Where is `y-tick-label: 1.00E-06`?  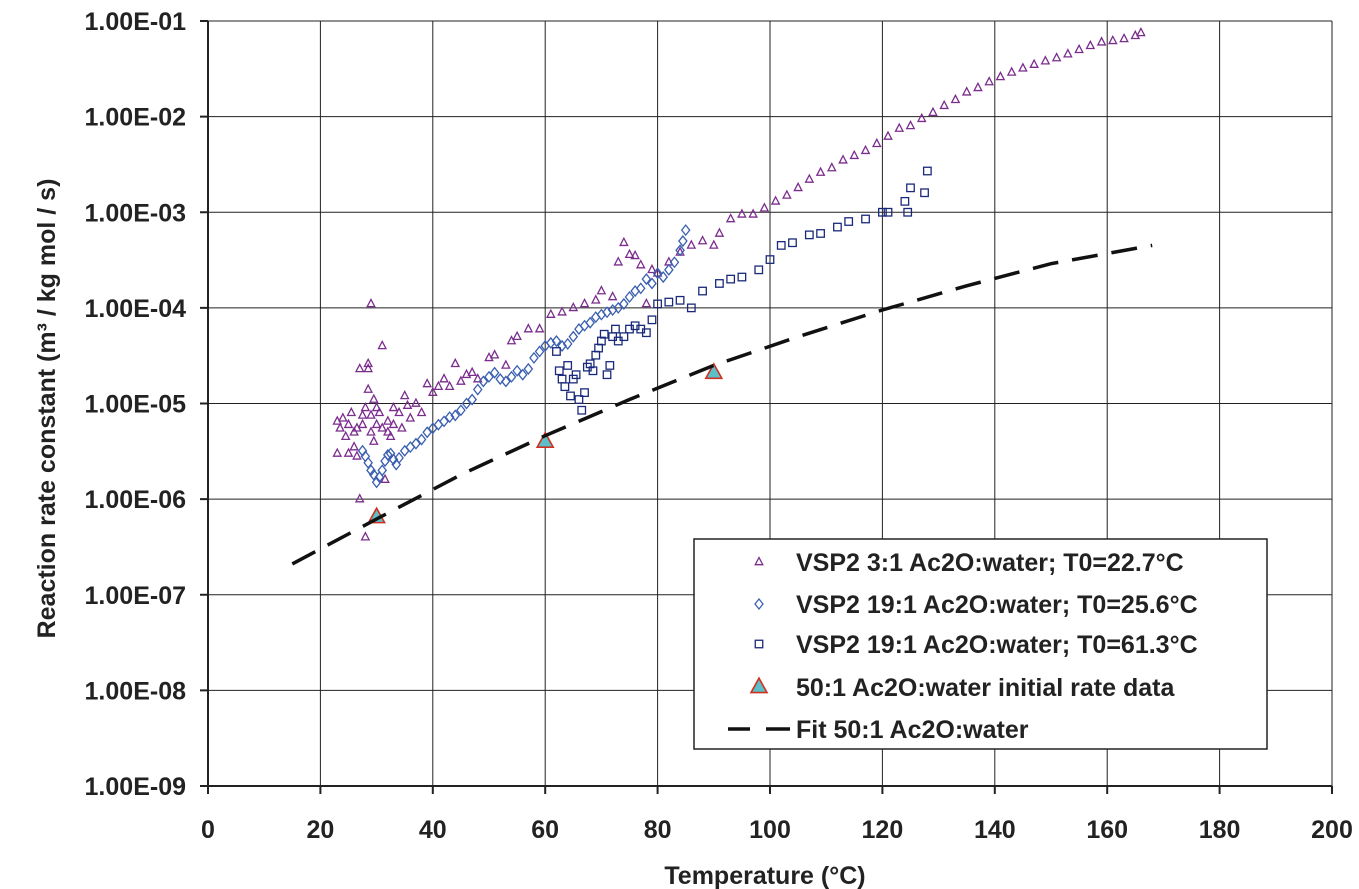
y-tick-label: 1.00E-06 is located at coordinates (135, 500).